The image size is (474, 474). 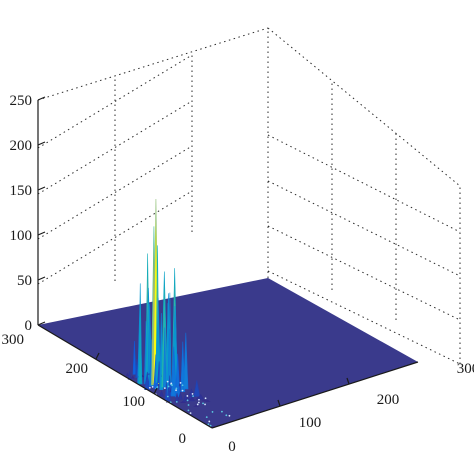 What do you see at coordinates (115, 101) in the screenshot?
I see `gridline-left-wall-z200` at bounding box center [115, 101].